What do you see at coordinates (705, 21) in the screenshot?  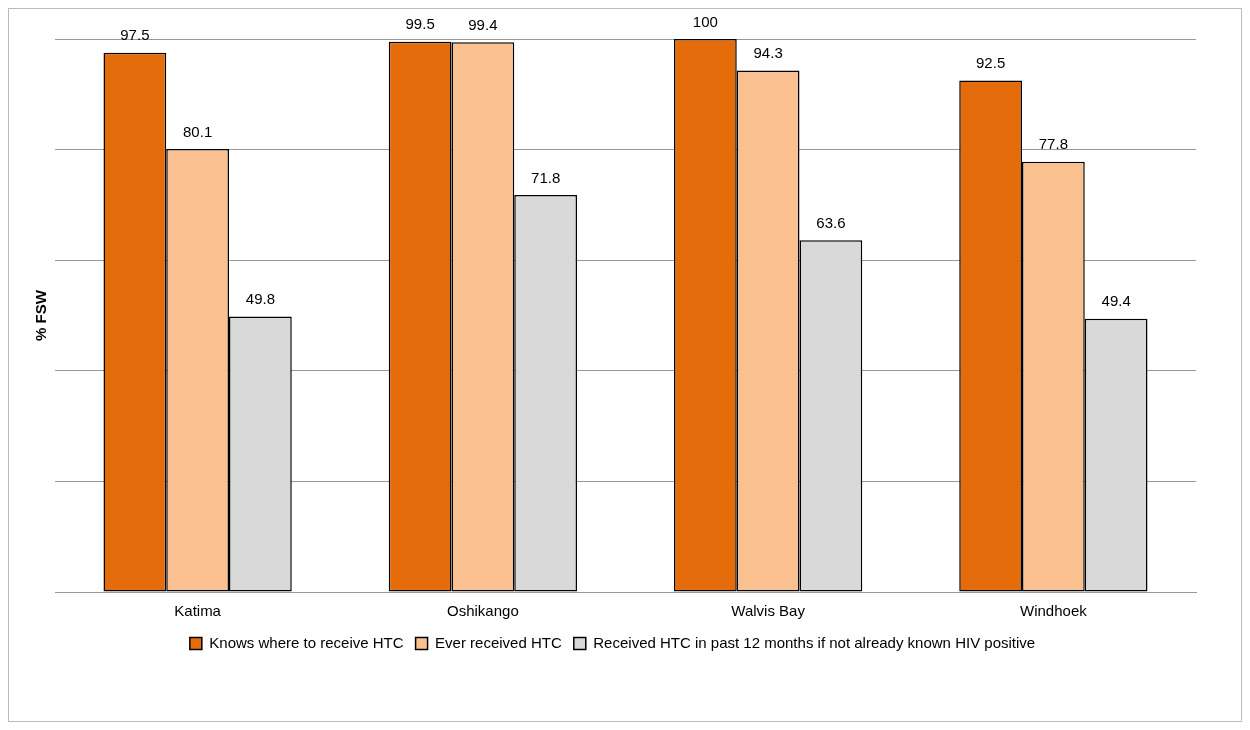 I see `data-label: 100` at bounding box center [705, 21].